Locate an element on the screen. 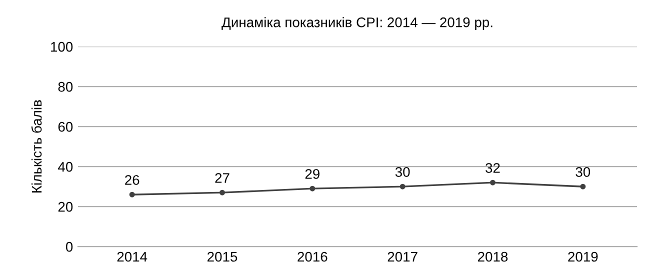 The width and height of the screenshot is (650, 274). y-tick-label: 0 is located at coordinates (69, 247).